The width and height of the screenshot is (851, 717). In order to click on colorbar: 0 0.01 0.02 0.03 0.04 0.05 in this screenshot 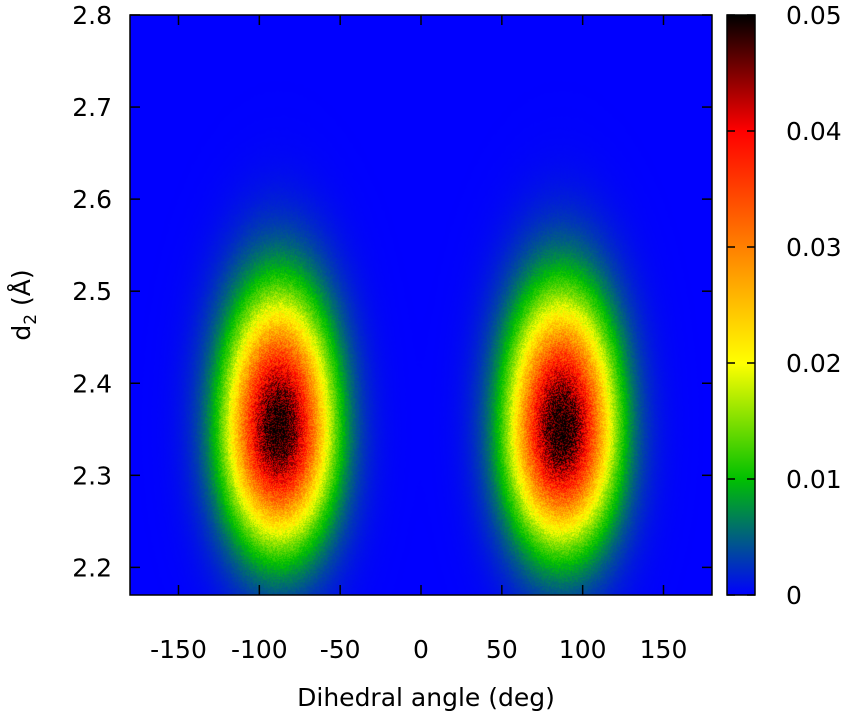, I will do `click(784, 305)`.